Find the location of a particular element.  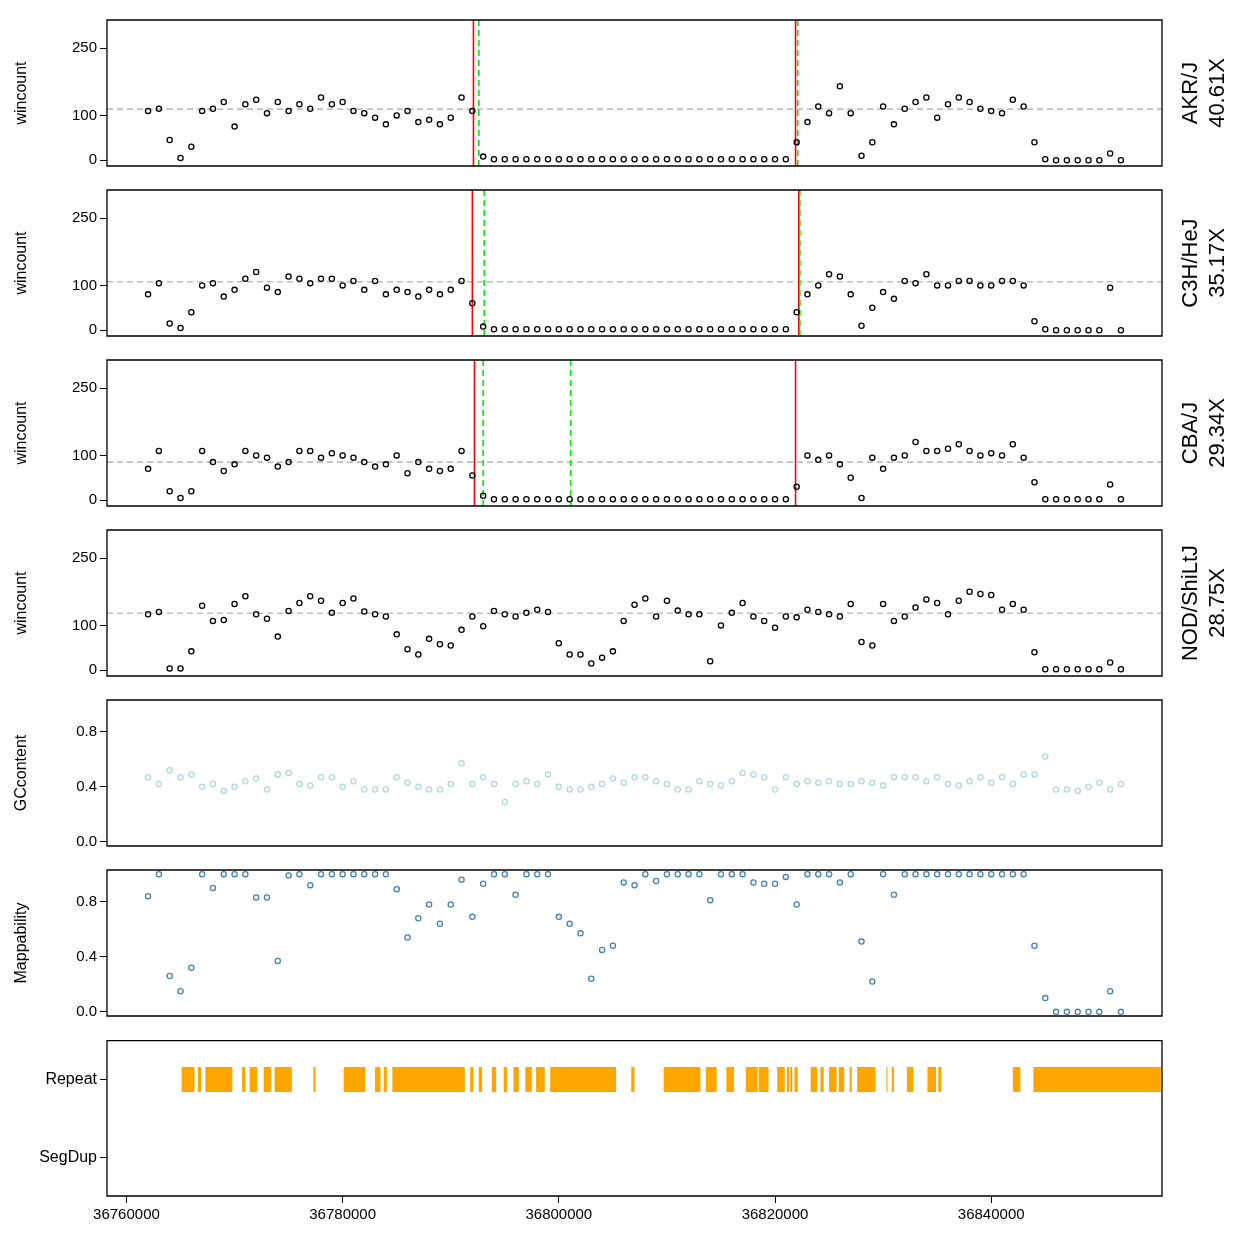

y2-axis-title: NOD/ShiLtJ 28.75X is located at coordinates (1202, 603).